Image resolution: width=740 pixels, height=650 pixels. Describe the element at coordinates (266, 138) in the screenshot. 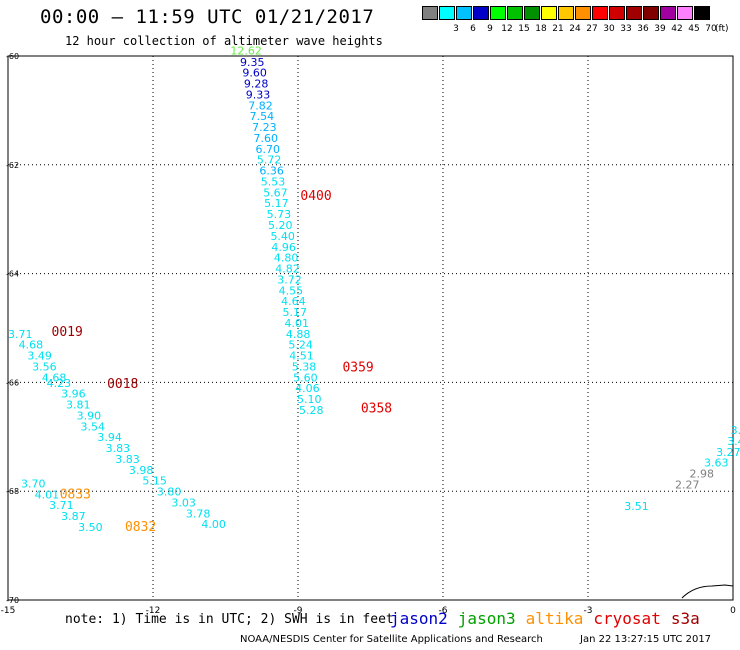

I see `wave-height-label: 7.60` at that location.